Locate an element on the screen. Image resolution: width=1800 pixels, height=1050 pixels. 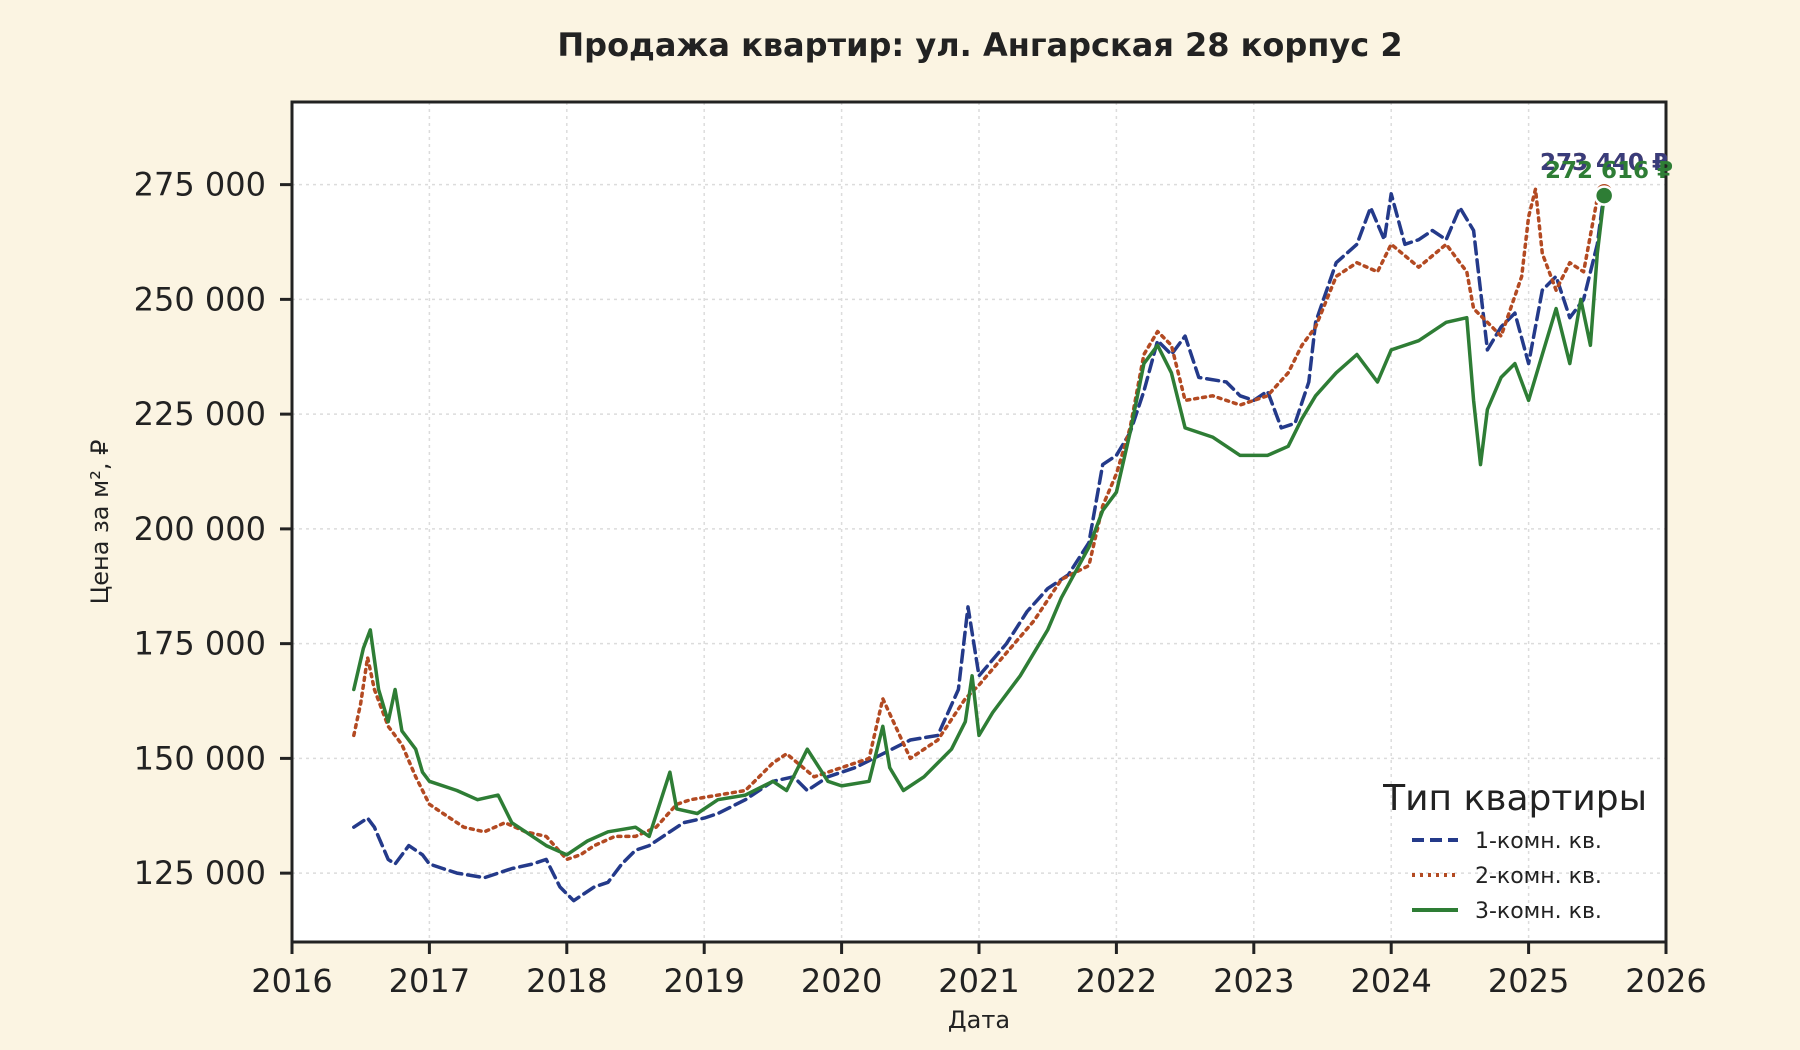
y-tick-label: 250 000 is located at coordinates (200, 299).